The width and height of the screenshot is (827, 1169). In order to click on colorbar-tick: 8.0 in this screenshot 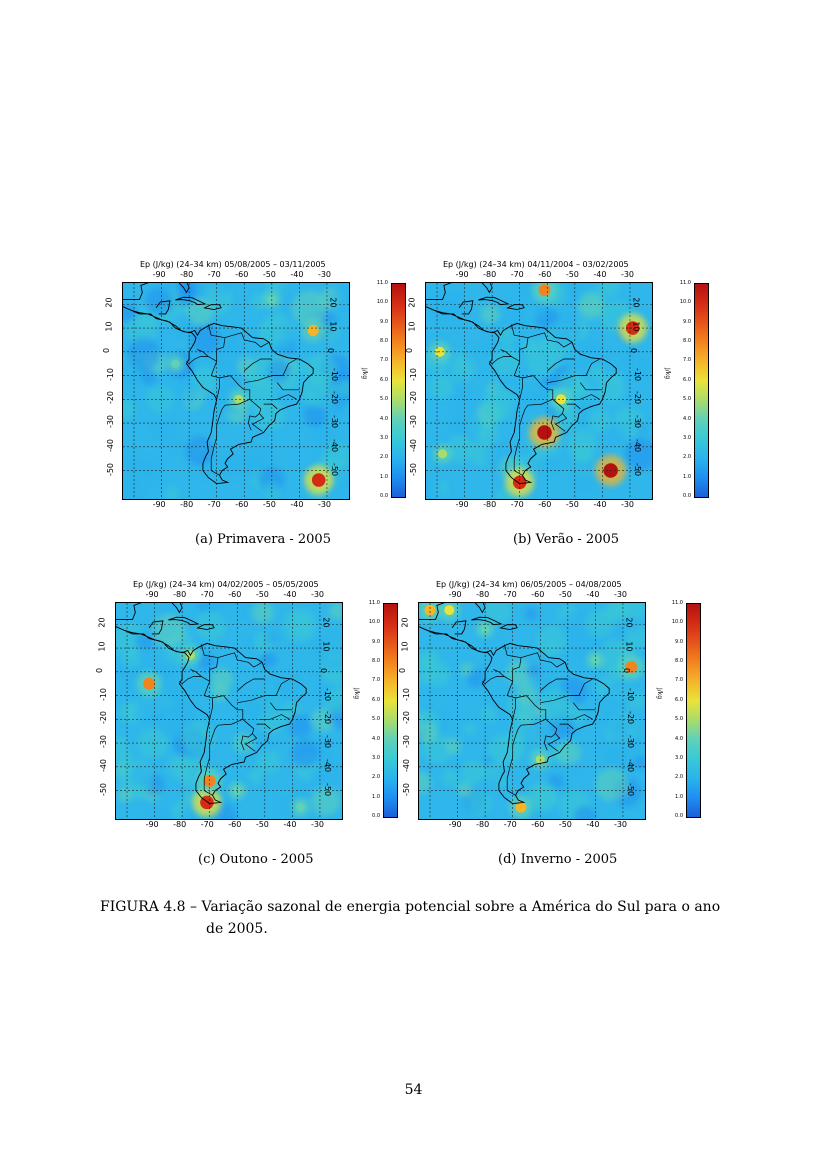, I will do `click(679, 661)`.